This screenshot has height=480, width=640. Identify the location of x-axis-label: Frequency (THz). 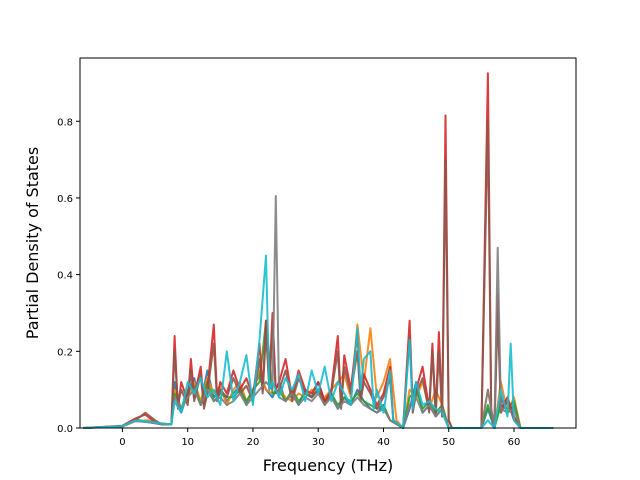
(328, 465).